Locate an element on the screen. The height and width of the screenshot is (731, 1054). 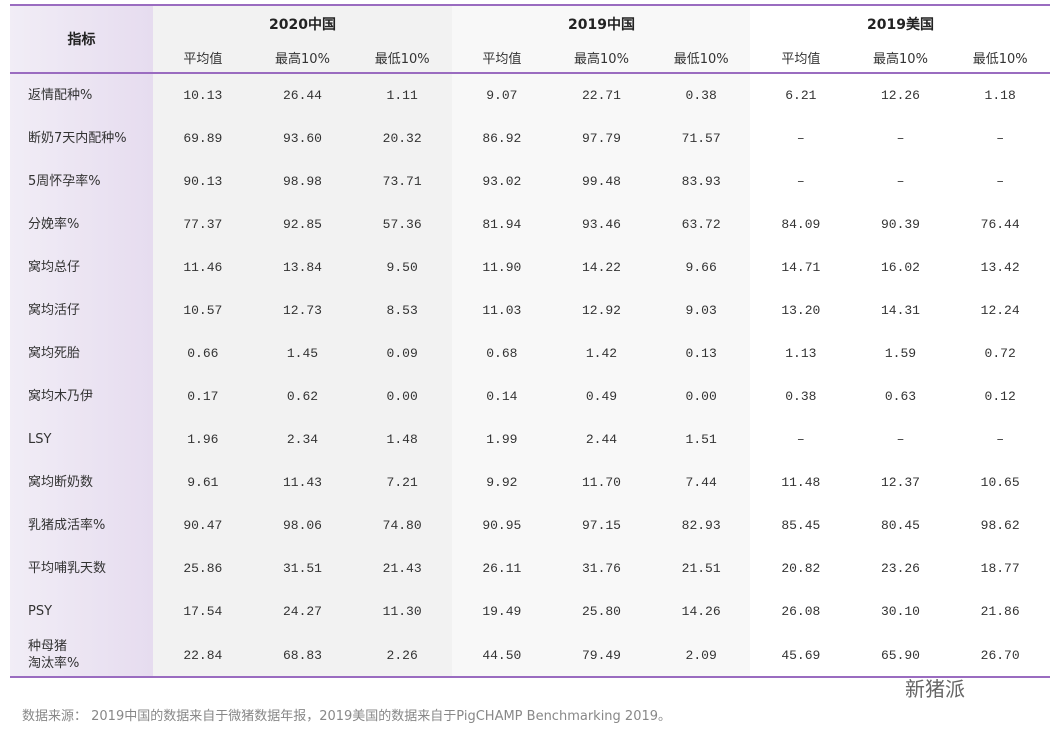
bottom-rule is located at coordinates (530, 677).